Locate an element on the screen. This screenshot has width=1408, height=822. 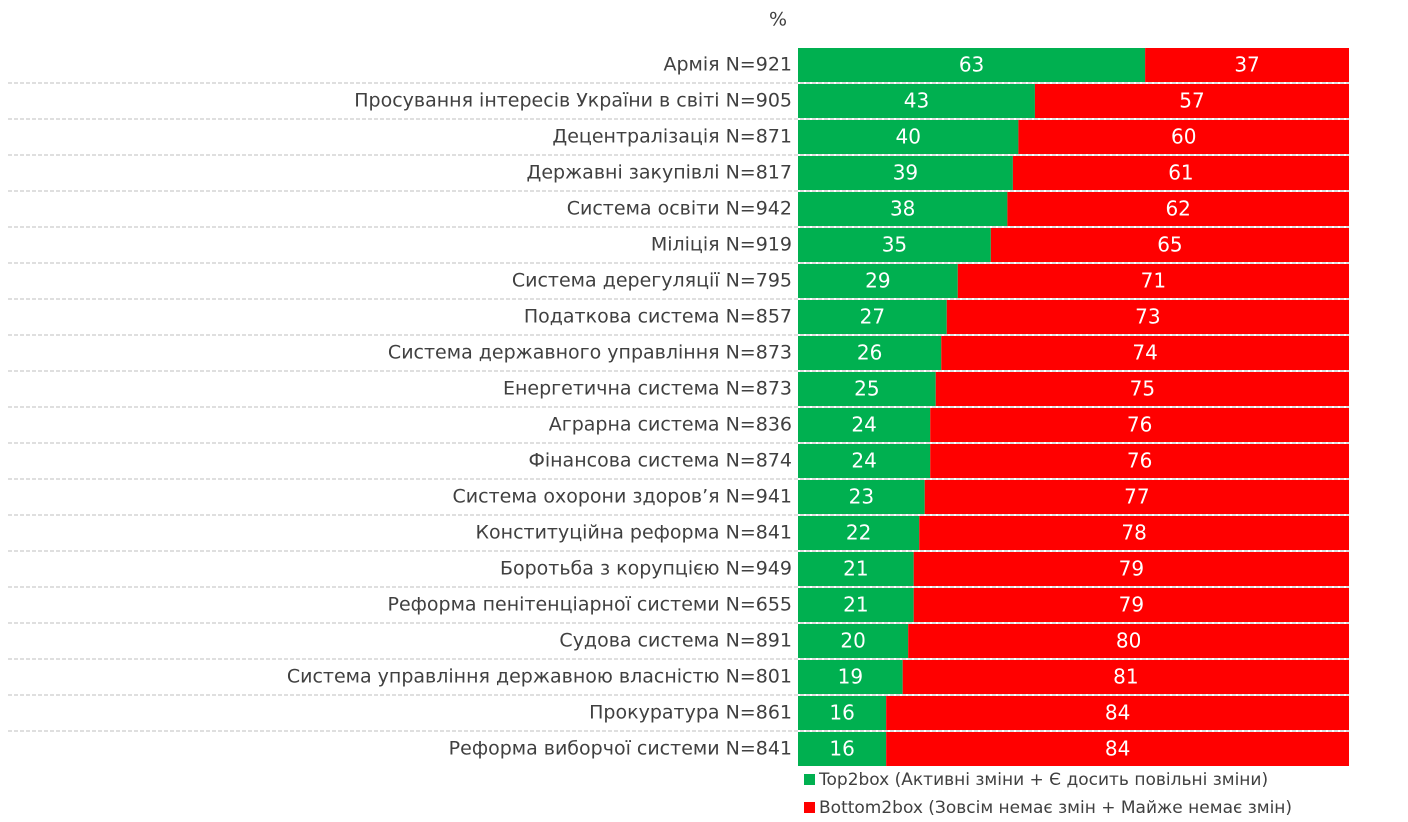
value-label: 43 is located at coordinates (916, 101).